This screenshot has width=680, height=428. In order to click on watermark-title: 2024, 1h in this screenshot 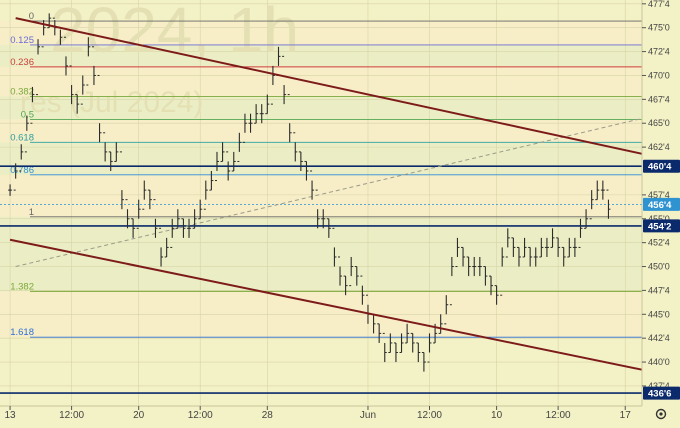, I will do `click(174, 33)`.